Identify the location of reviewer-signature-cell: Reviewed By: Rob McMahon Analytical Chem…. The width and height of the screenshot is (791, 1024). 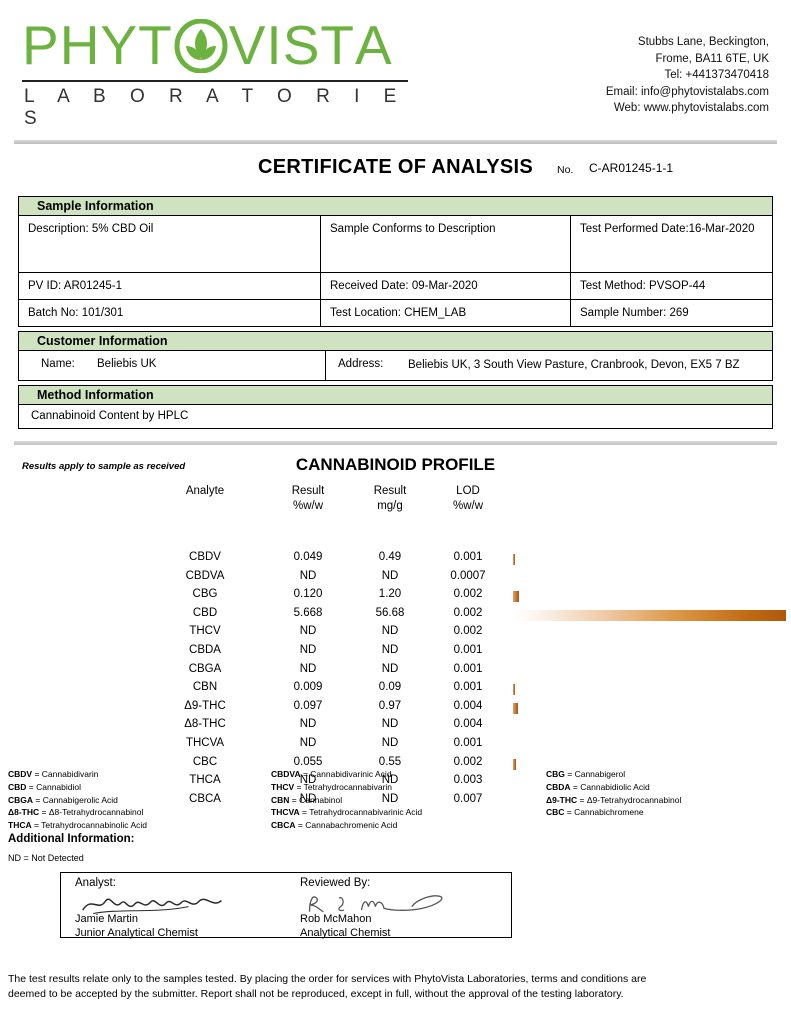
(398, 906).